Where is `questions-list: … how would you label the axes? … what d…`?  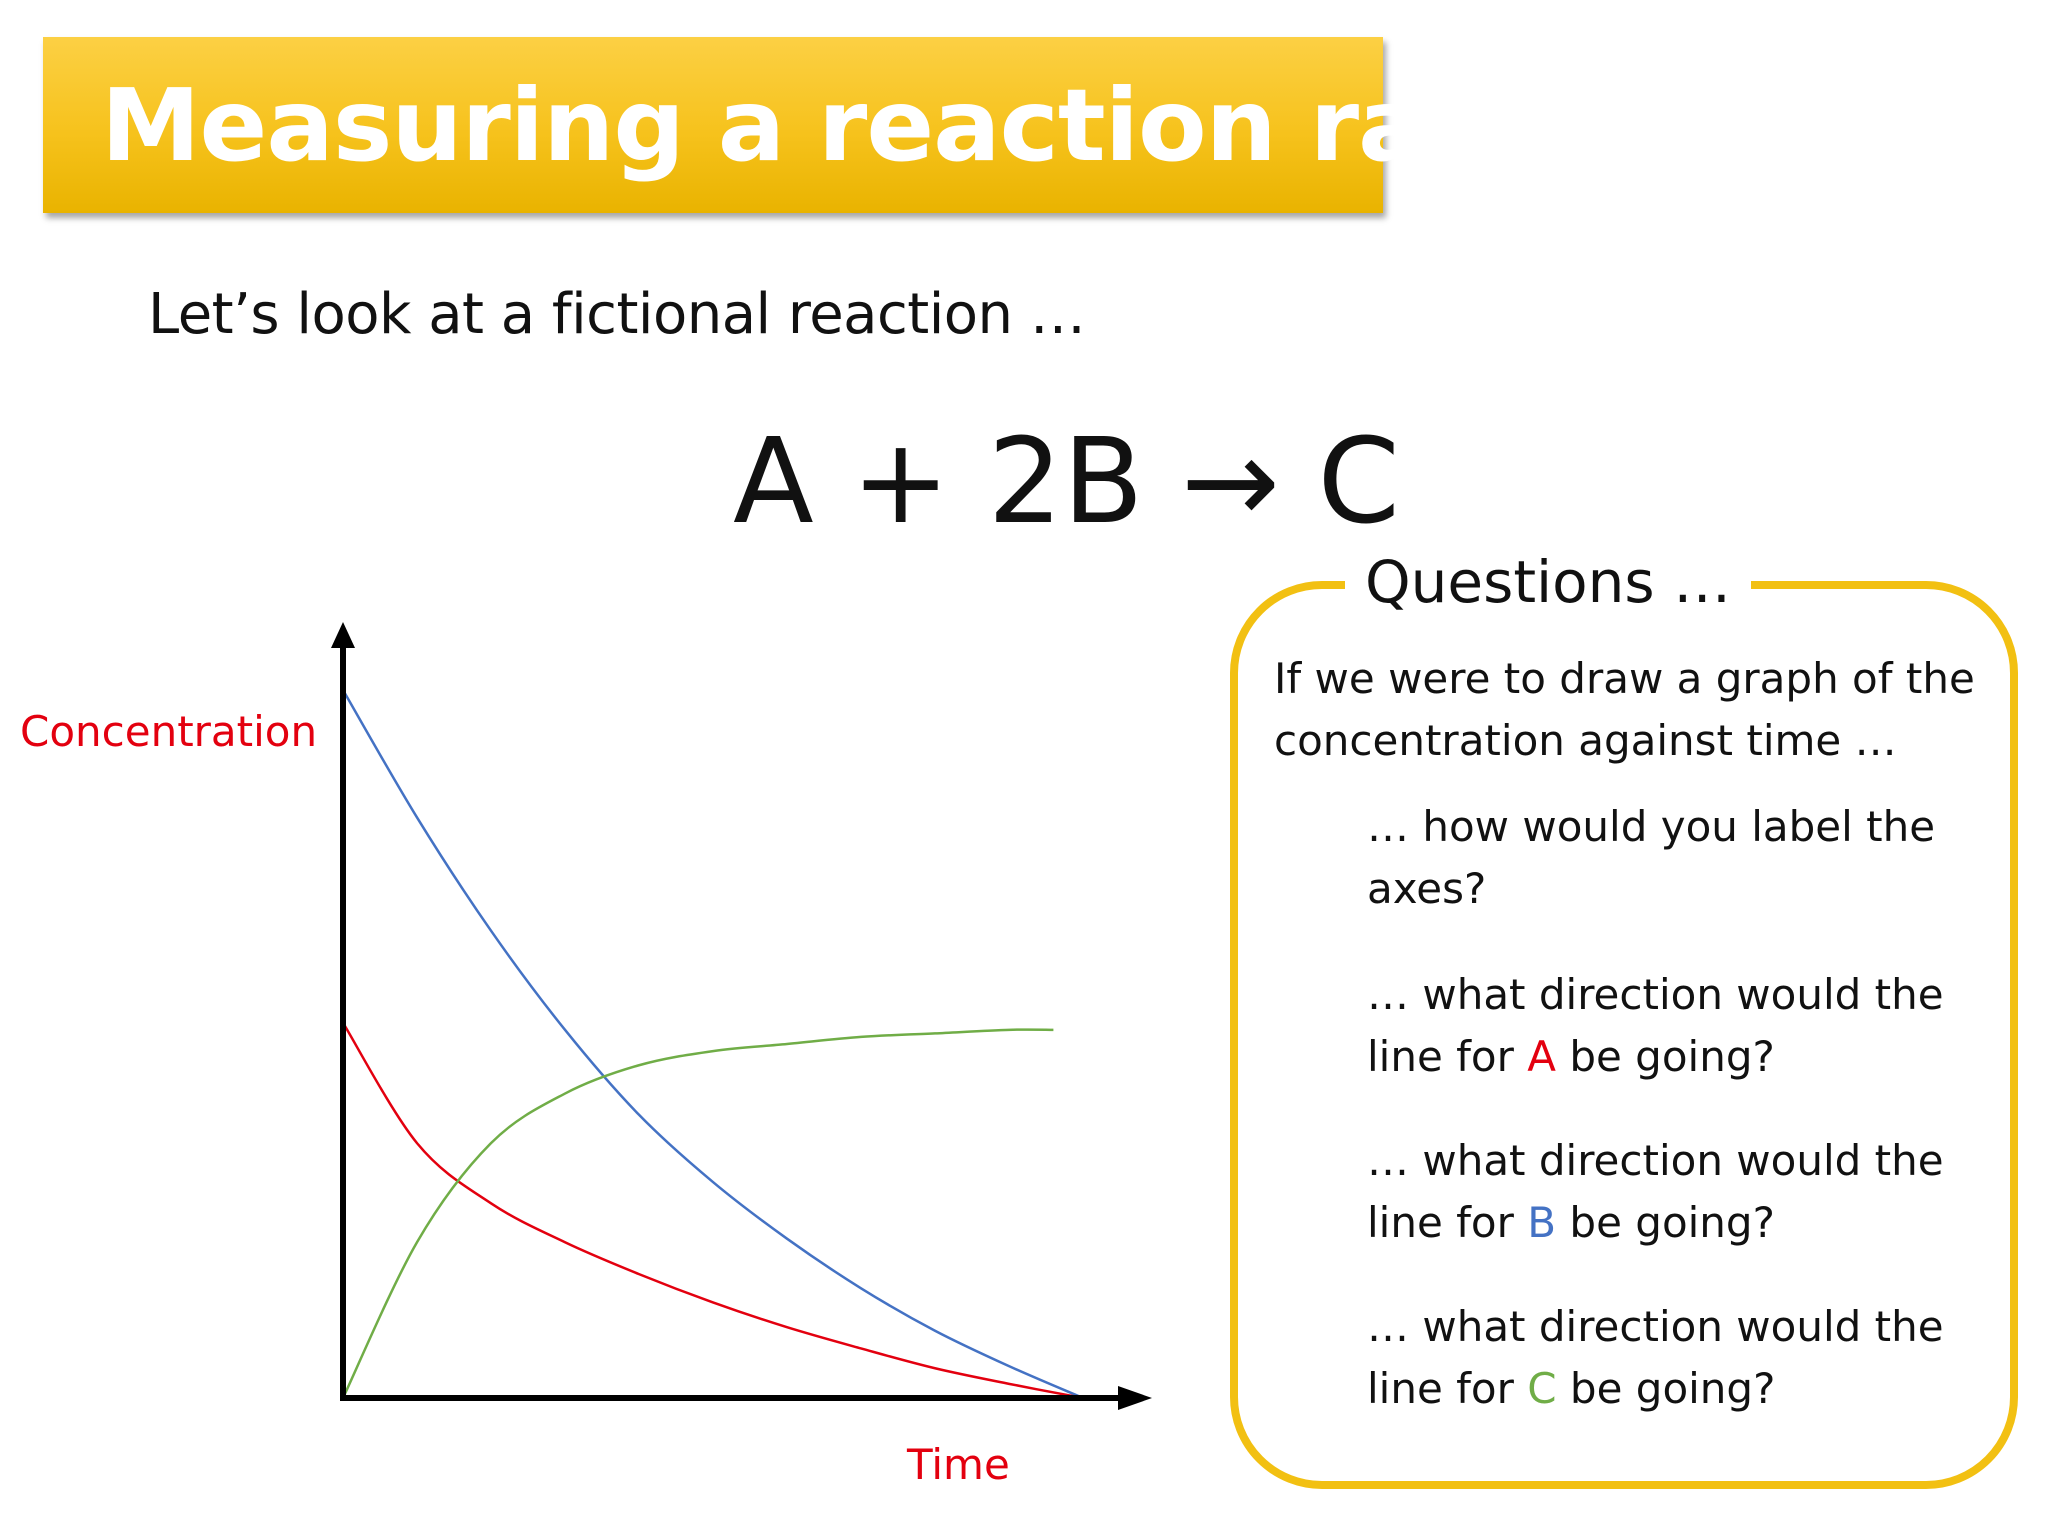
questions-list: … how would you label the axes? … what d… is located at coordinates (1677, 1129).